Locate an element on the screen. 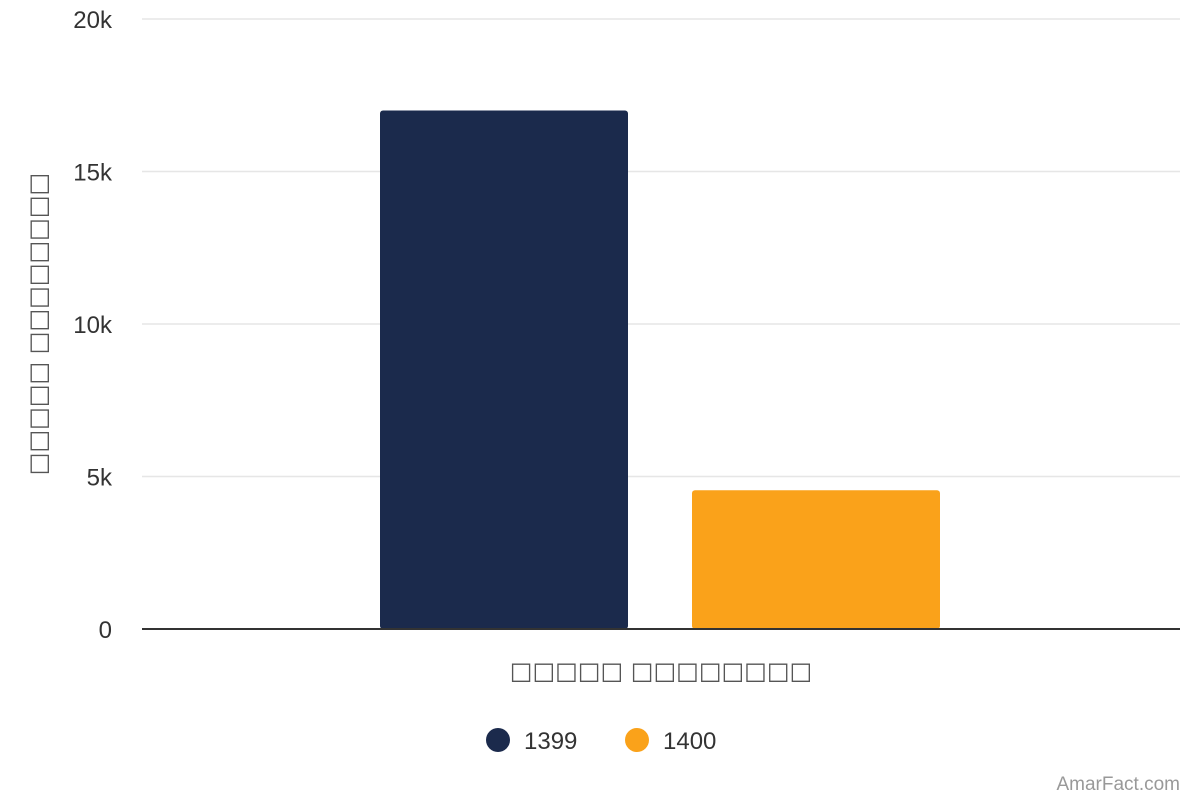 The height and width of the screenshot is (800, 1200). y-tick-label: 5k is located at coordinates (100, 478).